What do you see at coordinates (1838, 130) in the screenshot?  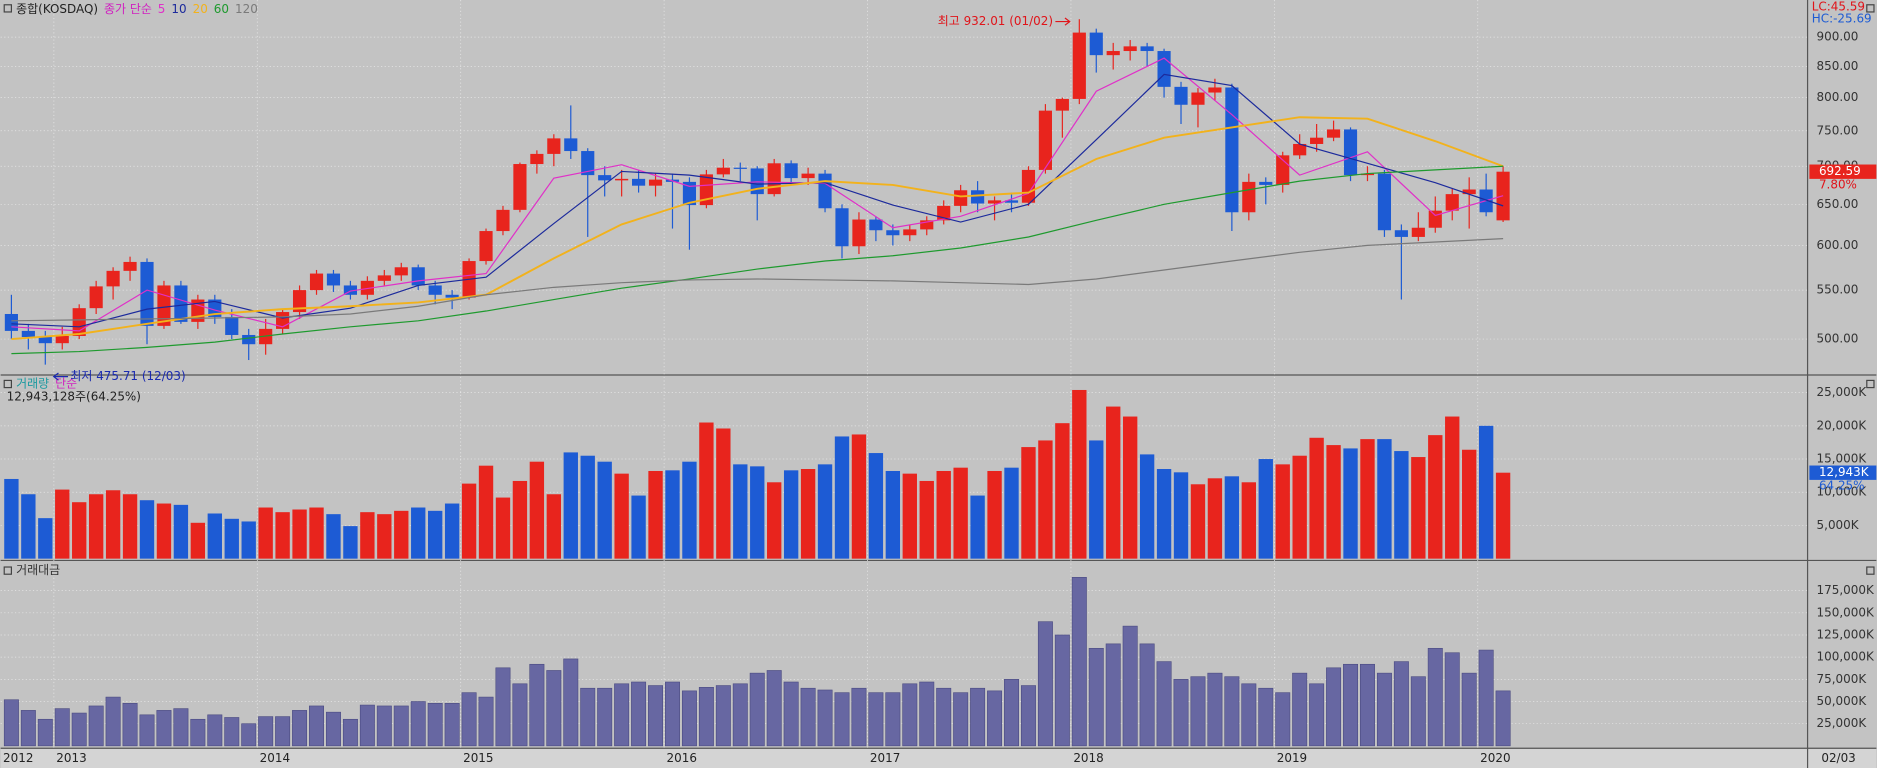 I see `y-tick-label: 750.00` at bounding box center [1838, 130].